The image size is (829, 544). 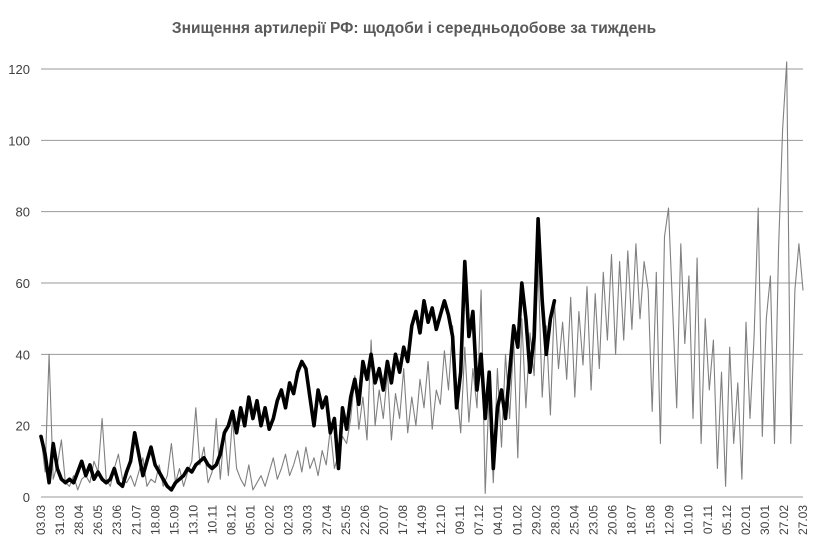 I want to click on x-tick-label: 21.07, so click(x=136, y=520).